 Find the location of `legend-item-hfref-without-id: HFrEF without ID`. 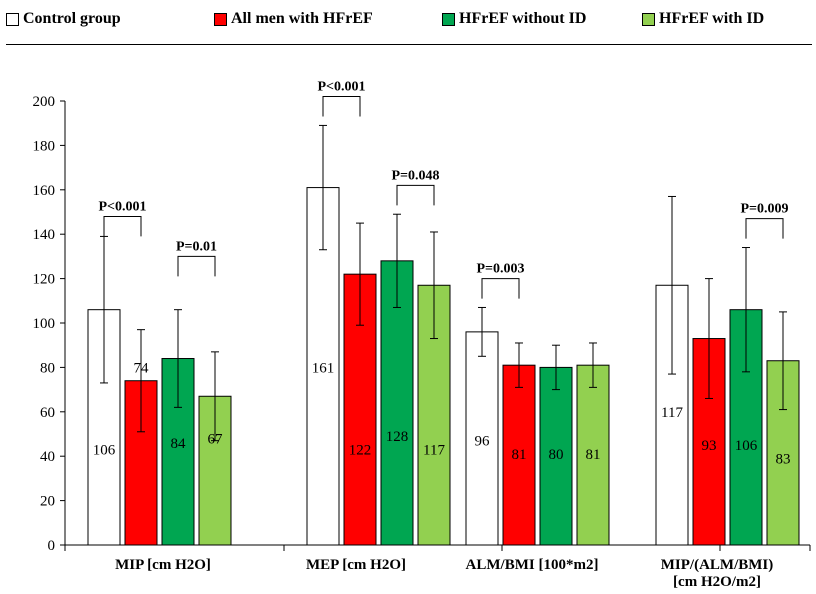

legend-item-hfref-without-id: HFrEF without ID is located at coordinates (514, 19).